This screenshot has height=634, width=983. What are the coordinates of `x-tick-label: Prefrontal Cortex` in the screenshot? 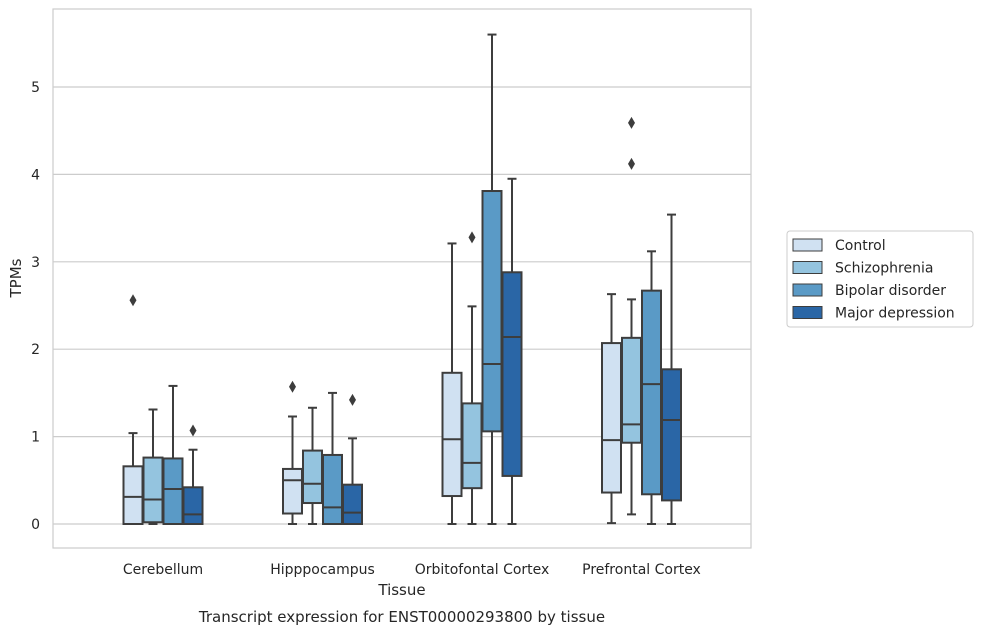 It's located at (641, 570).